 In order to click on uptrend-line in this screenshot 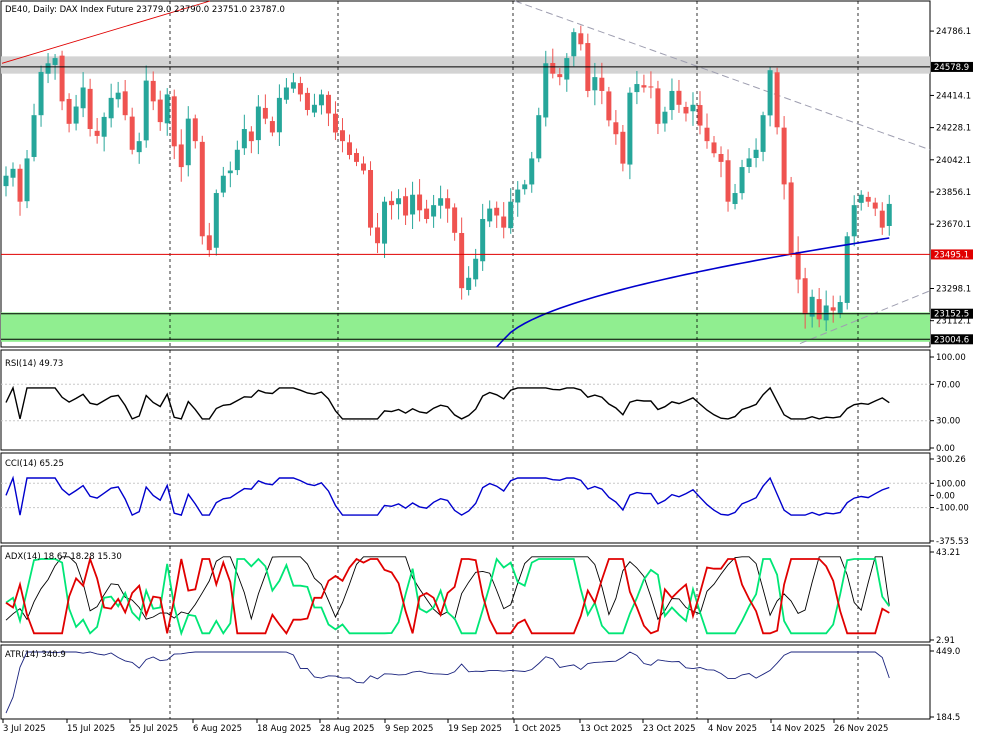, I will do `click(106, 32)`.